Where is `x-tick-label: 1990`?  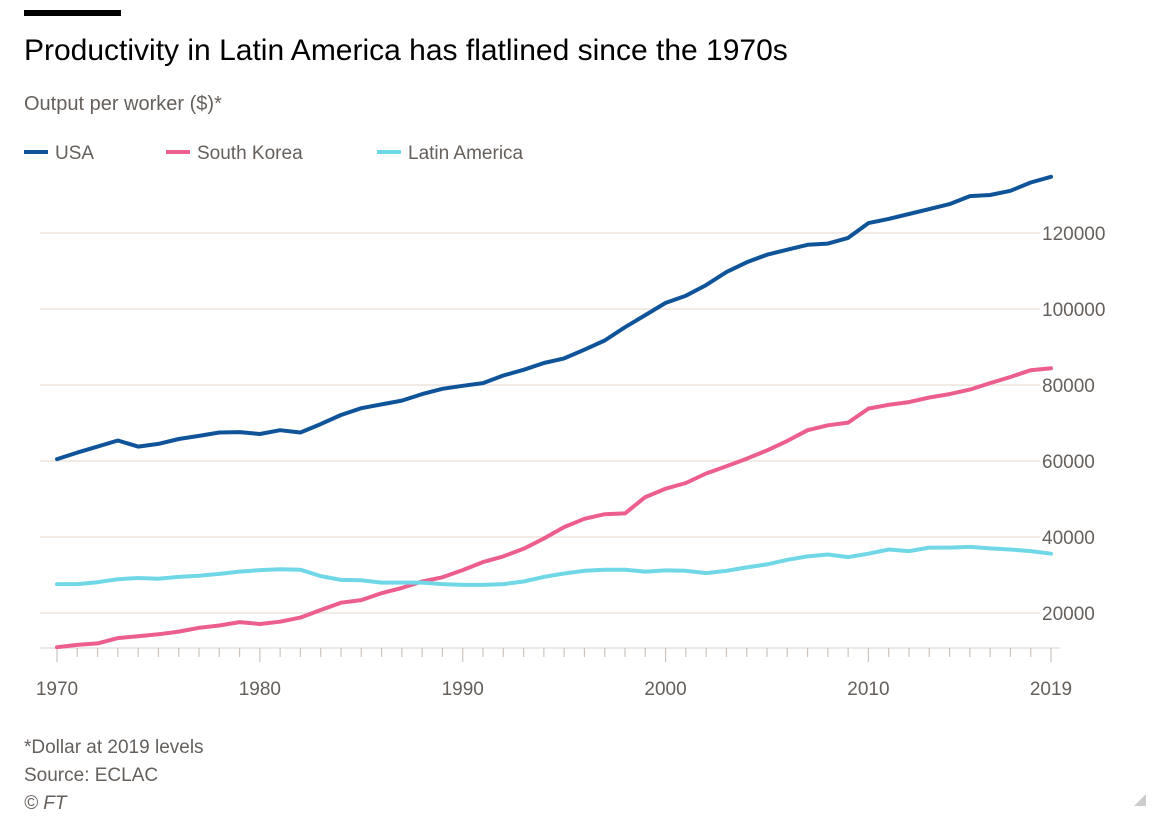 x-tick-label: 1990 is located at coordinates (463, 689).